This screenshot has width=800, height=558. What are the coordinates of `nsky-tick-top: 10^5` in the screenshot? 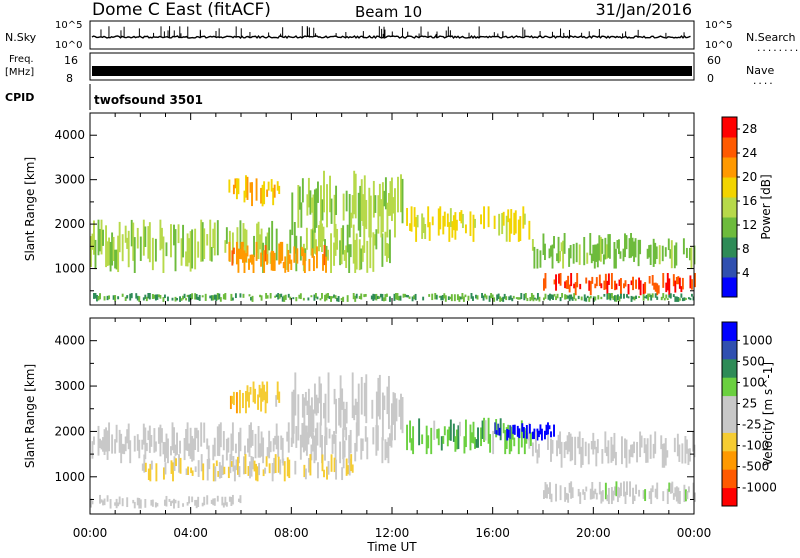 It's located at (68, 25).